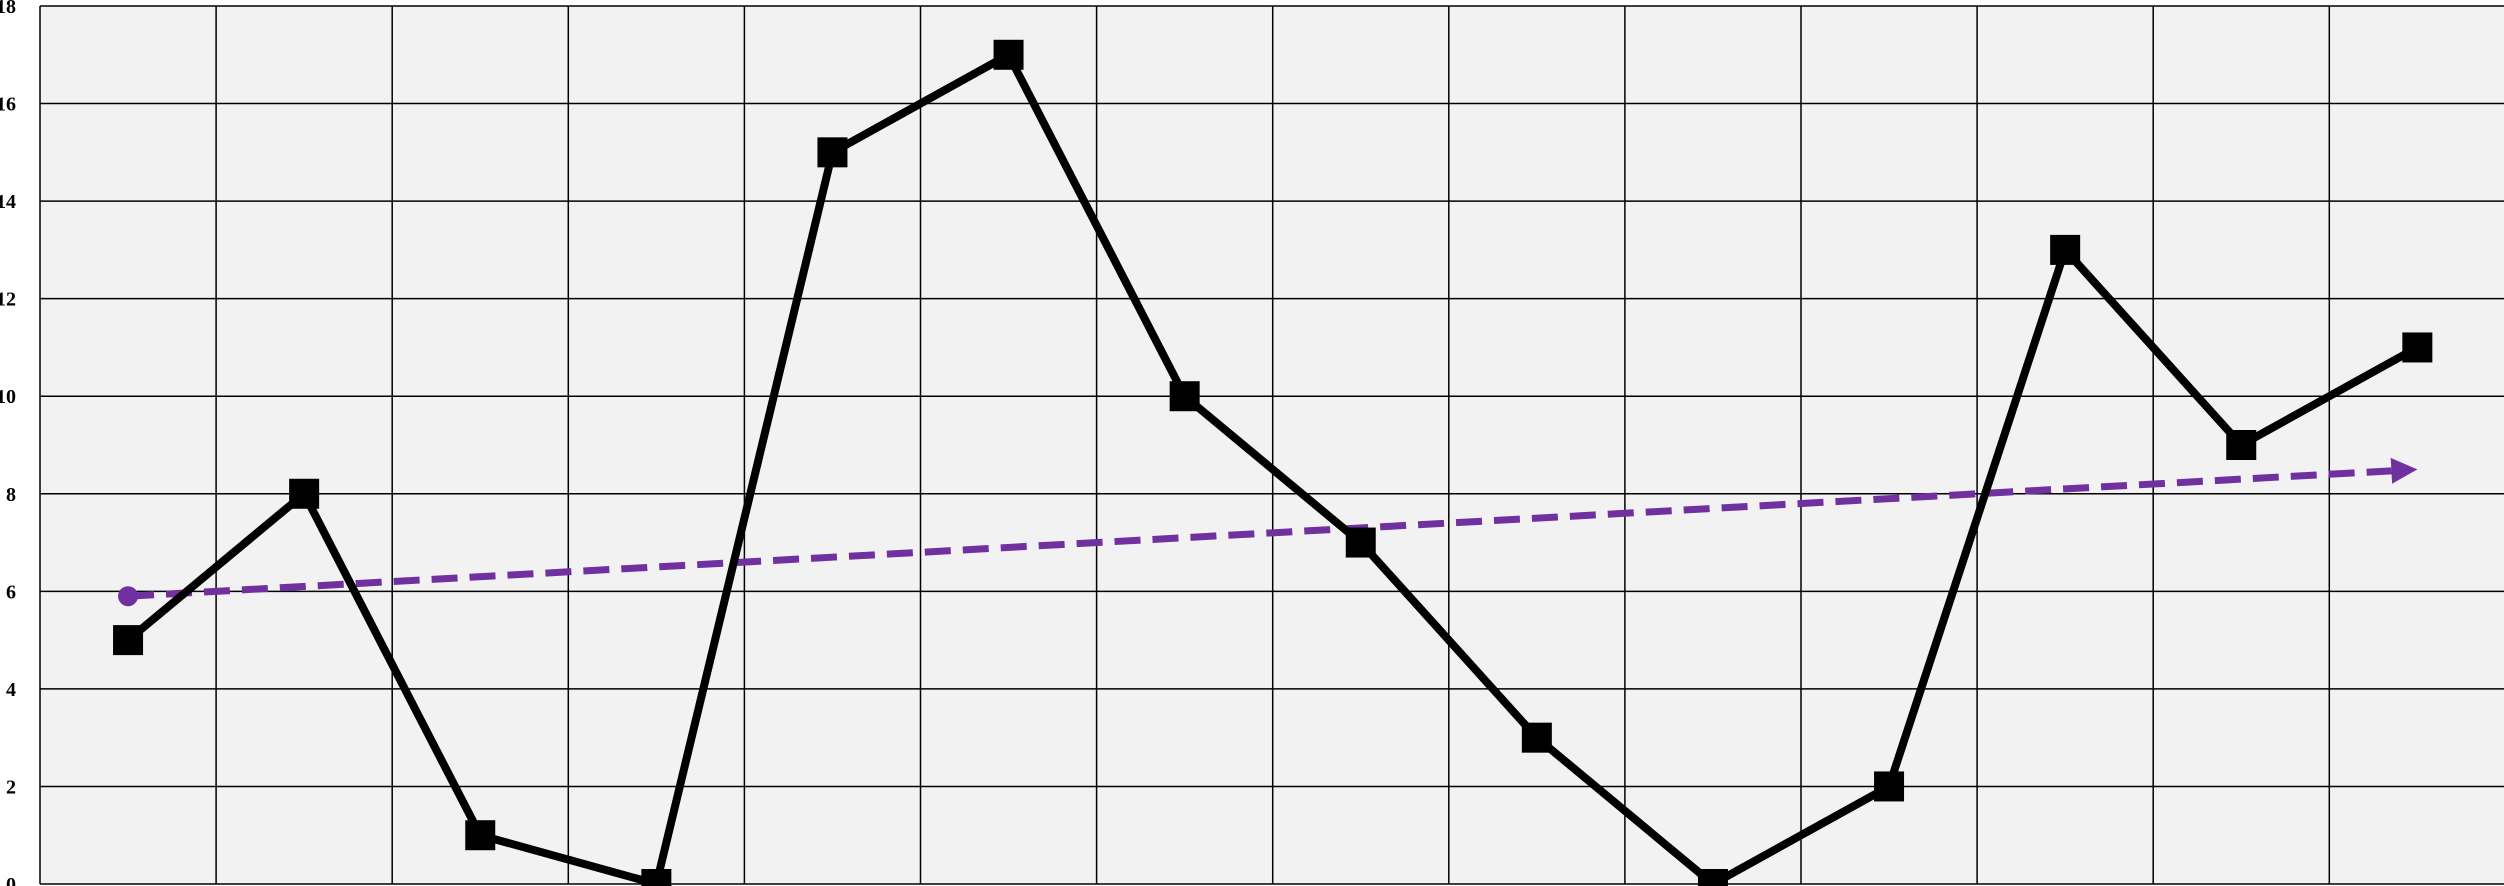  What do you see at coordinates (2404, 470) in the screenshot?
I see `trend-arrow-head` at bounding box center [2404, 470].